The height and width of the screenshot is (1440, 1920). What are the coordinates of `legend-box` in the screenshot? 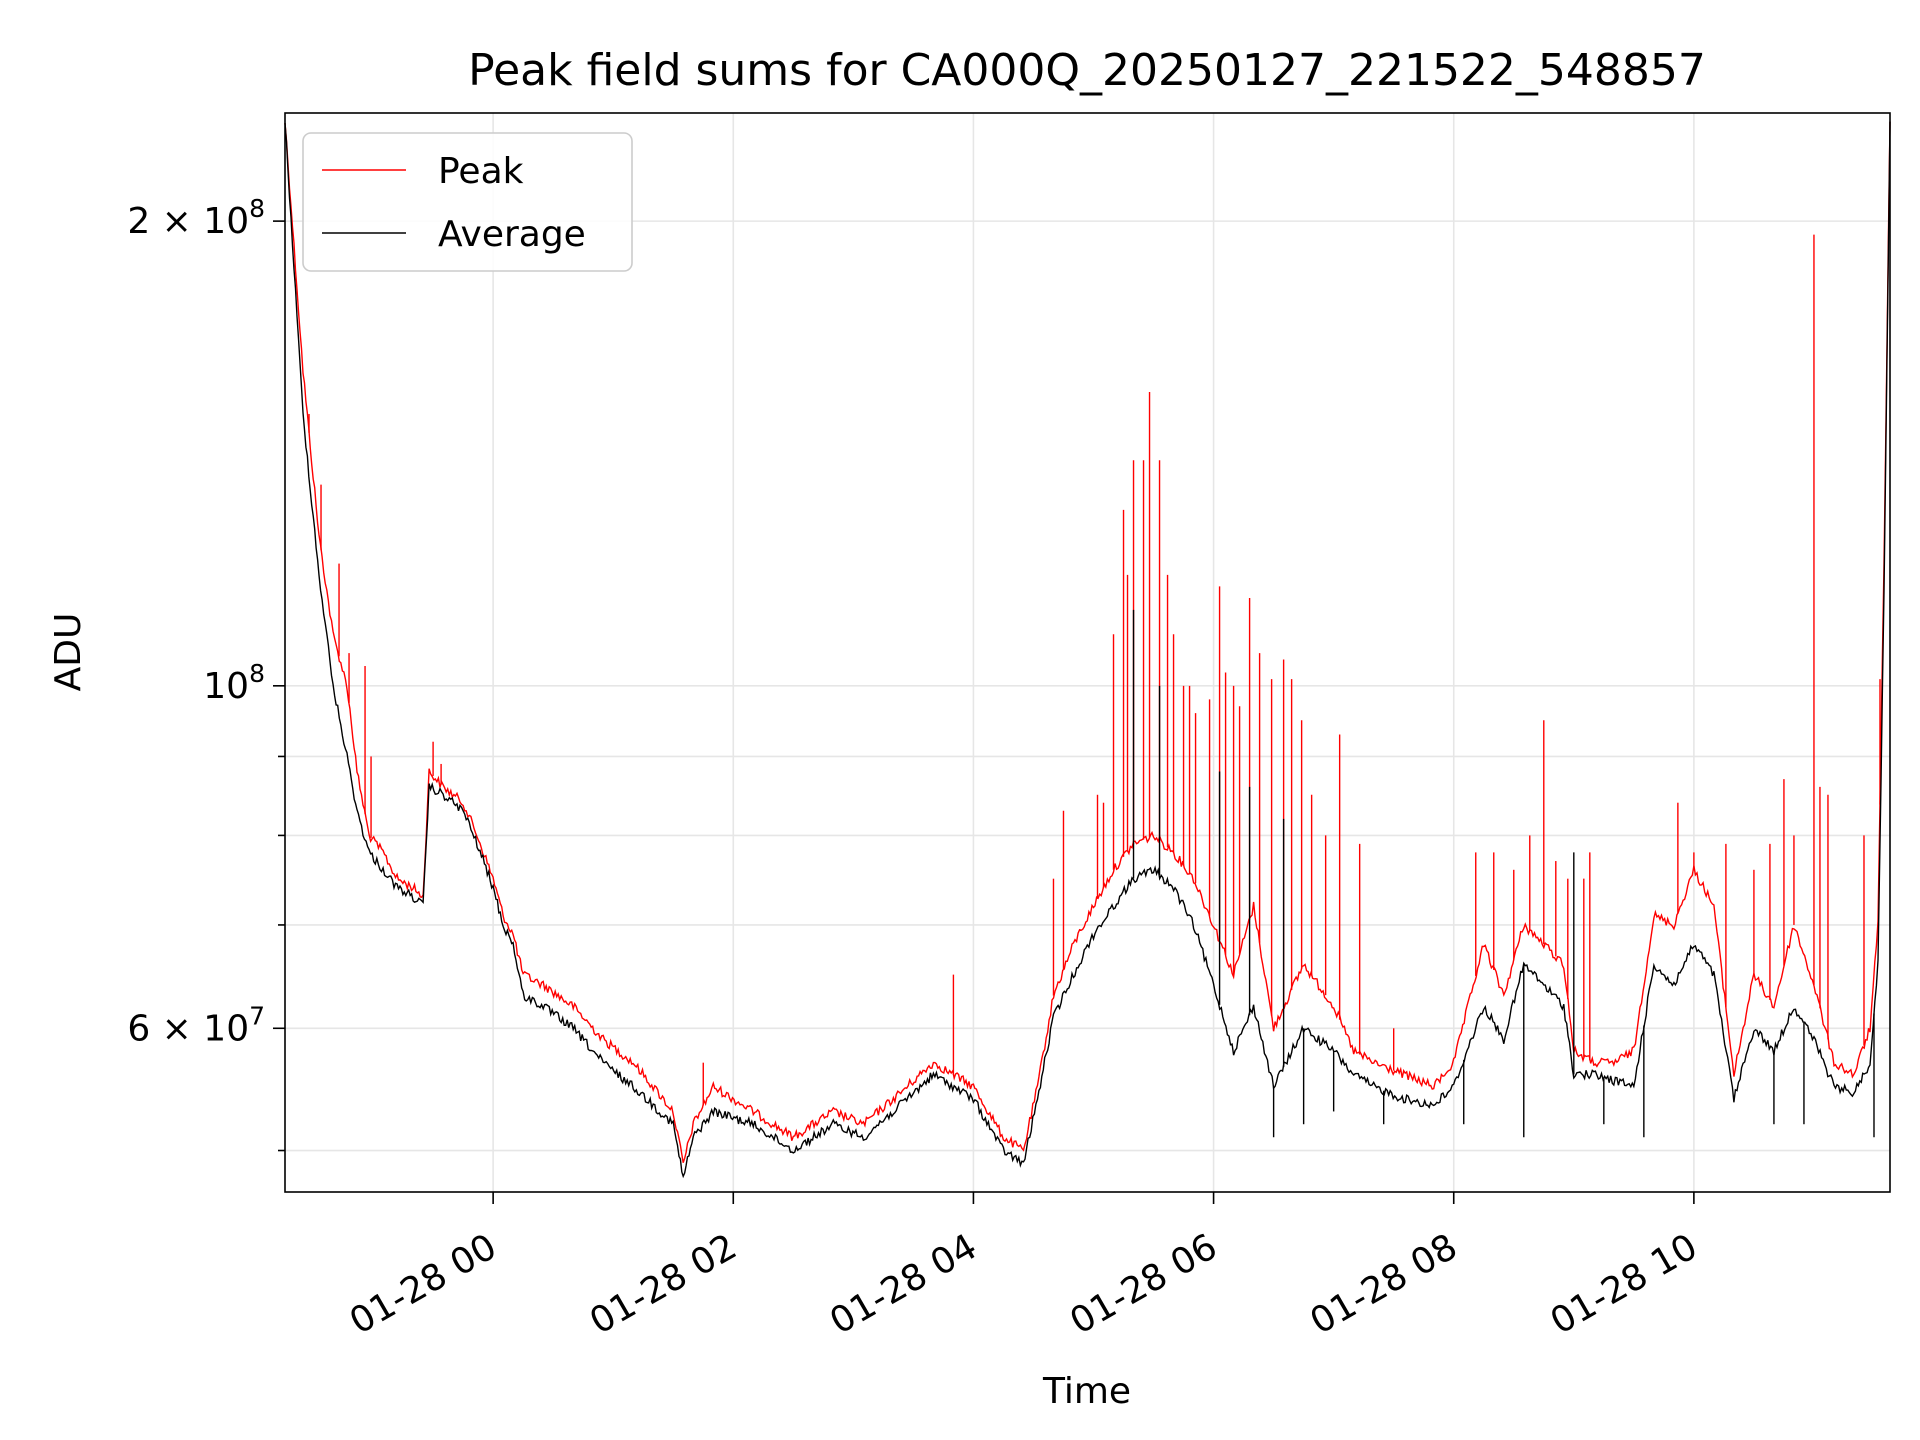 It's located at (467, 202).